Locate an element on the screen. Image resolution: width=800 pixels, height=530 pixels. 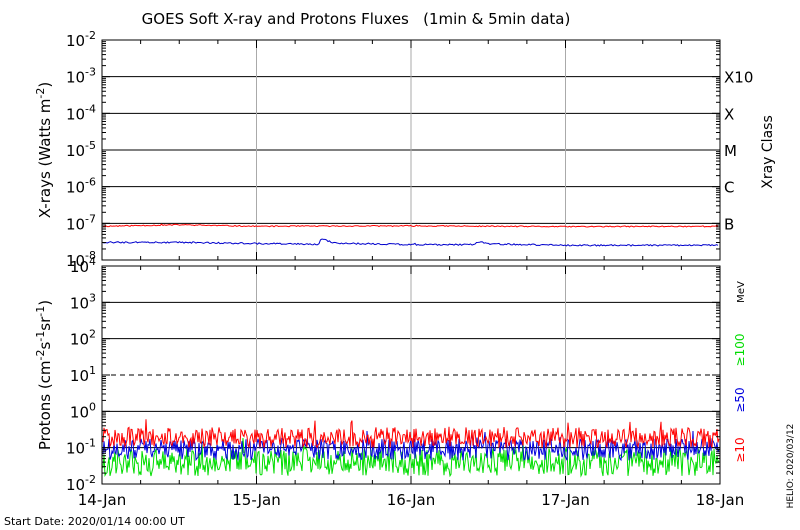
y-tick-label: 10⁻⁸ is located at coordinates (81, 259).